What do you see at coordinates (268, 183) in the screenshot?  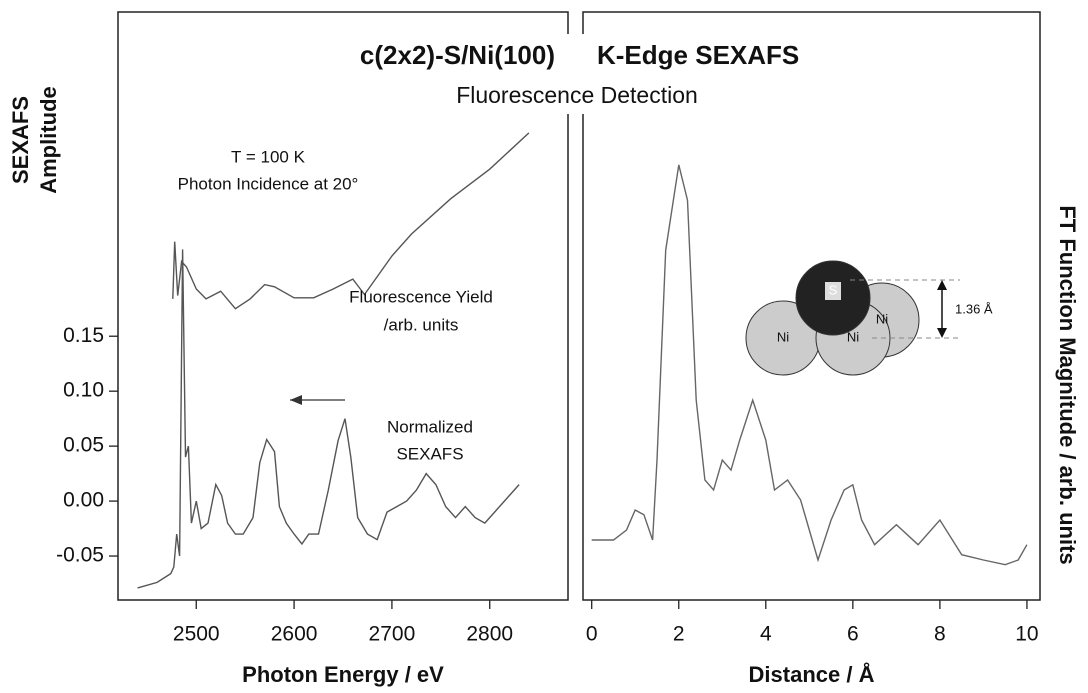 I see `annotation: Photon Incidence at 20°` at bounding box center [268, 183].